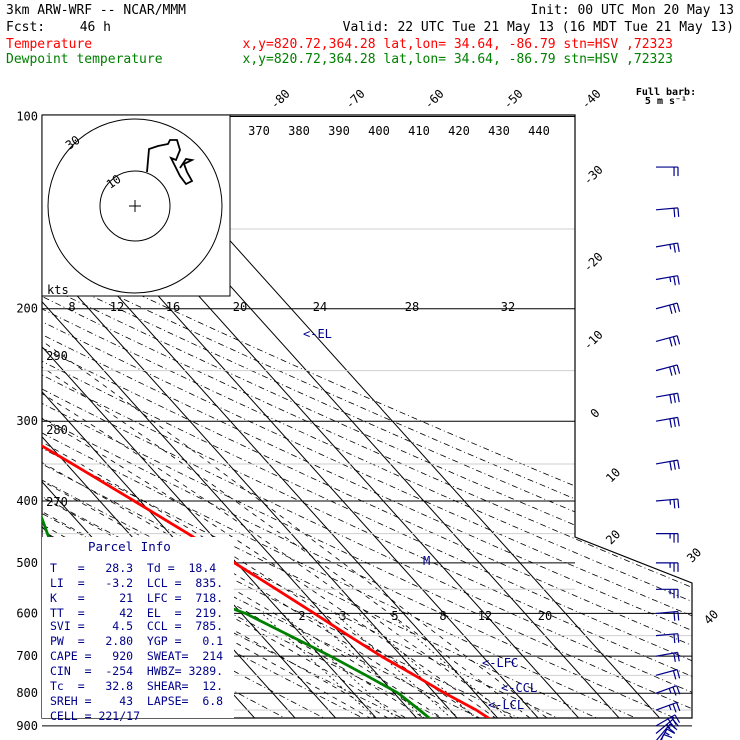  What do you see at coordinates (711, 617) in the screenshot?
I see `isotherm-label: 40` at bounding box center [711, 617].